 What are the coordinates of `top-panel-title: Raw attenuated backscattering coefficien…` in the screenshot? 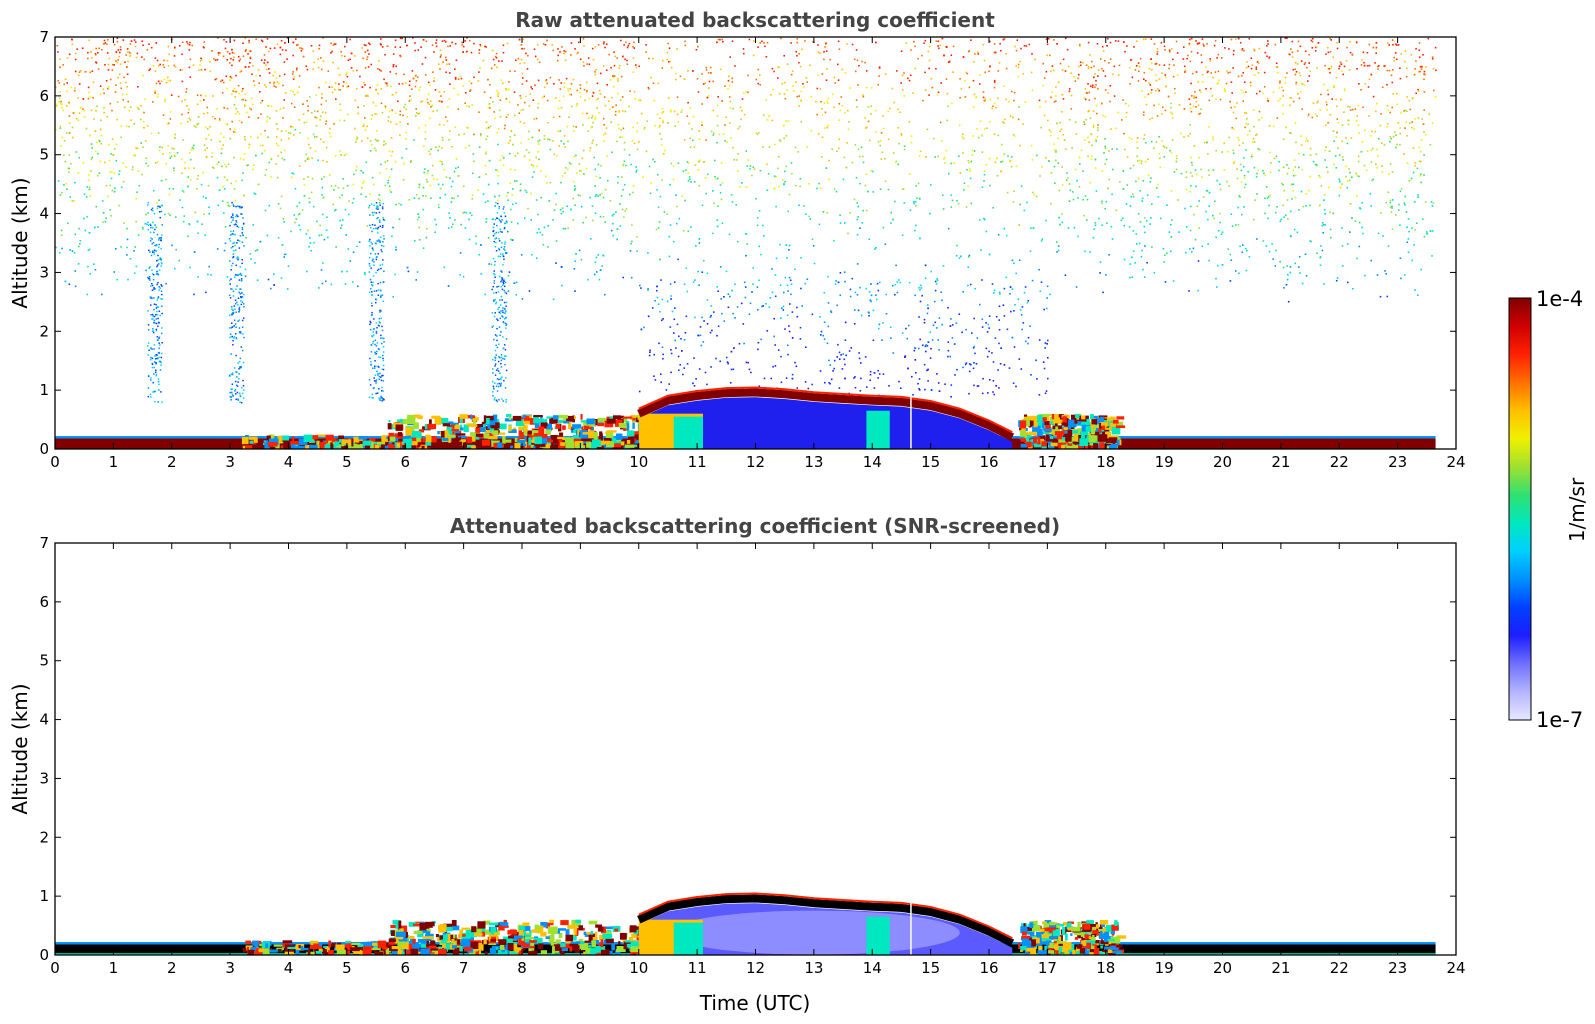 It's located at (755, 20).